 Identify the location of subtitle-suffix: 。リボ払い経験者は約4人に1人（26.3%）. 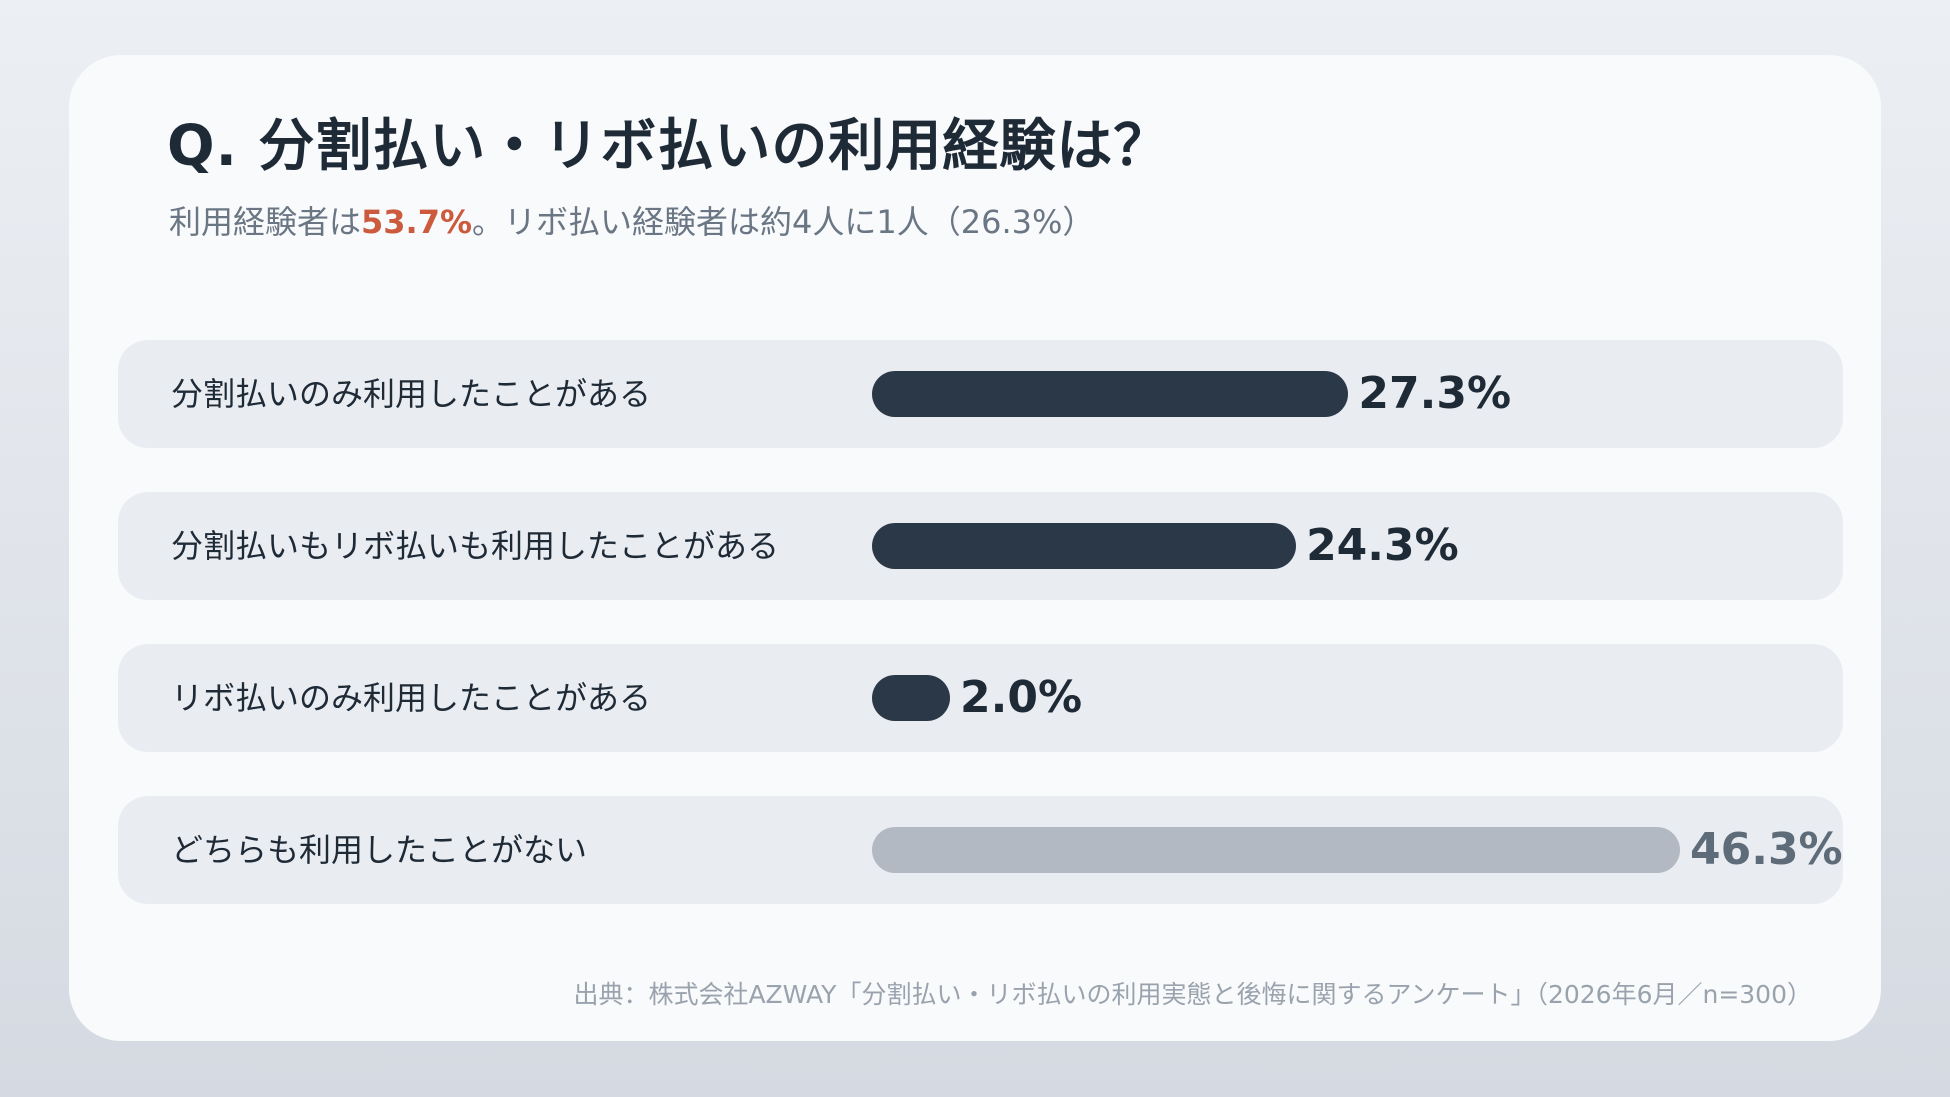
(783, 222).